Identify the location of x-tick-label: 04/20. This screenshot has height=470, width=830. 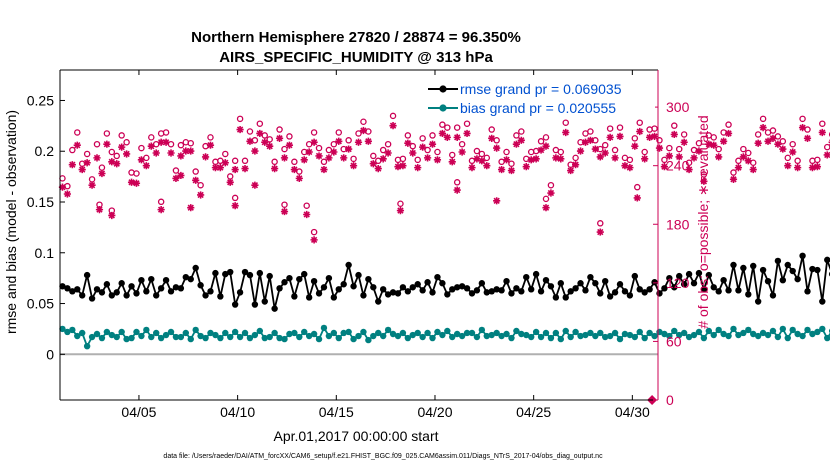
(434, 412).